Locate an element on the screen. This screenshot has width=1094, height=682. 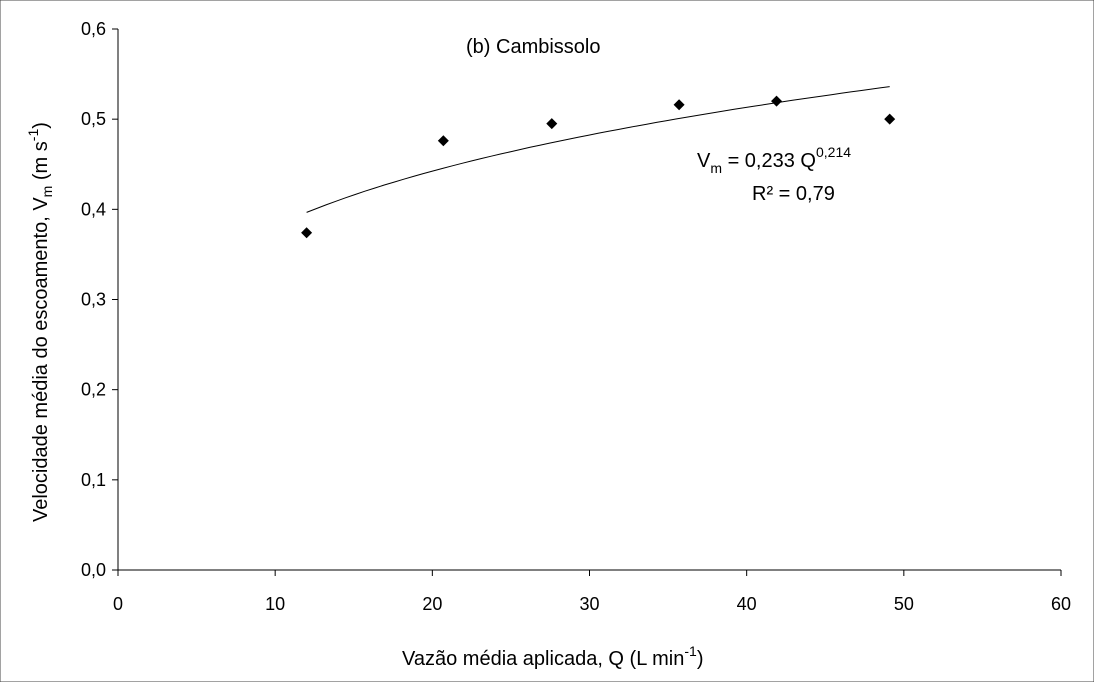
y-tick-label: 0,1 is located at coordinates (93, 480).